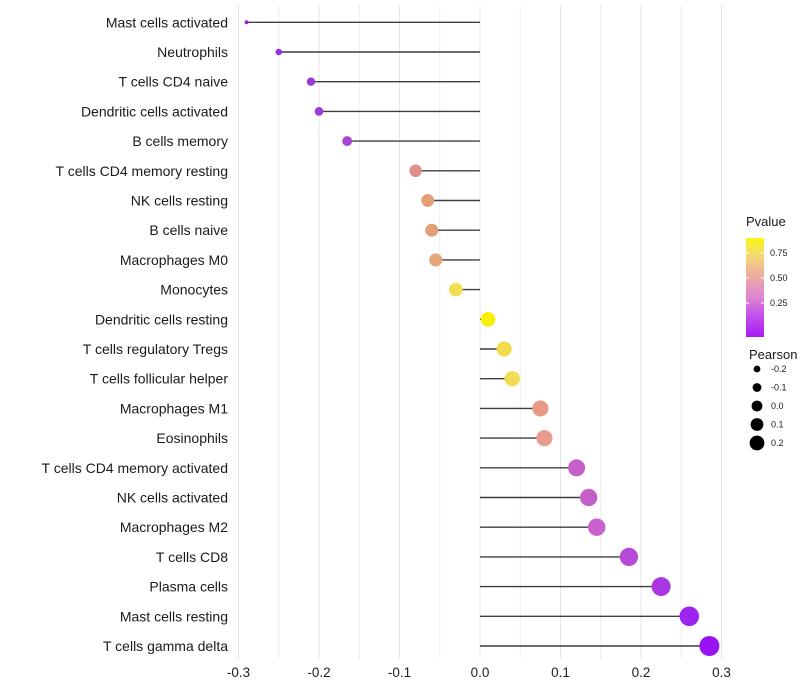 This screenshot has height=700, width=800. Describe the element at coordinates (641, 672) in the screenshot. I see `x-tick-label: 0.2` at that location.